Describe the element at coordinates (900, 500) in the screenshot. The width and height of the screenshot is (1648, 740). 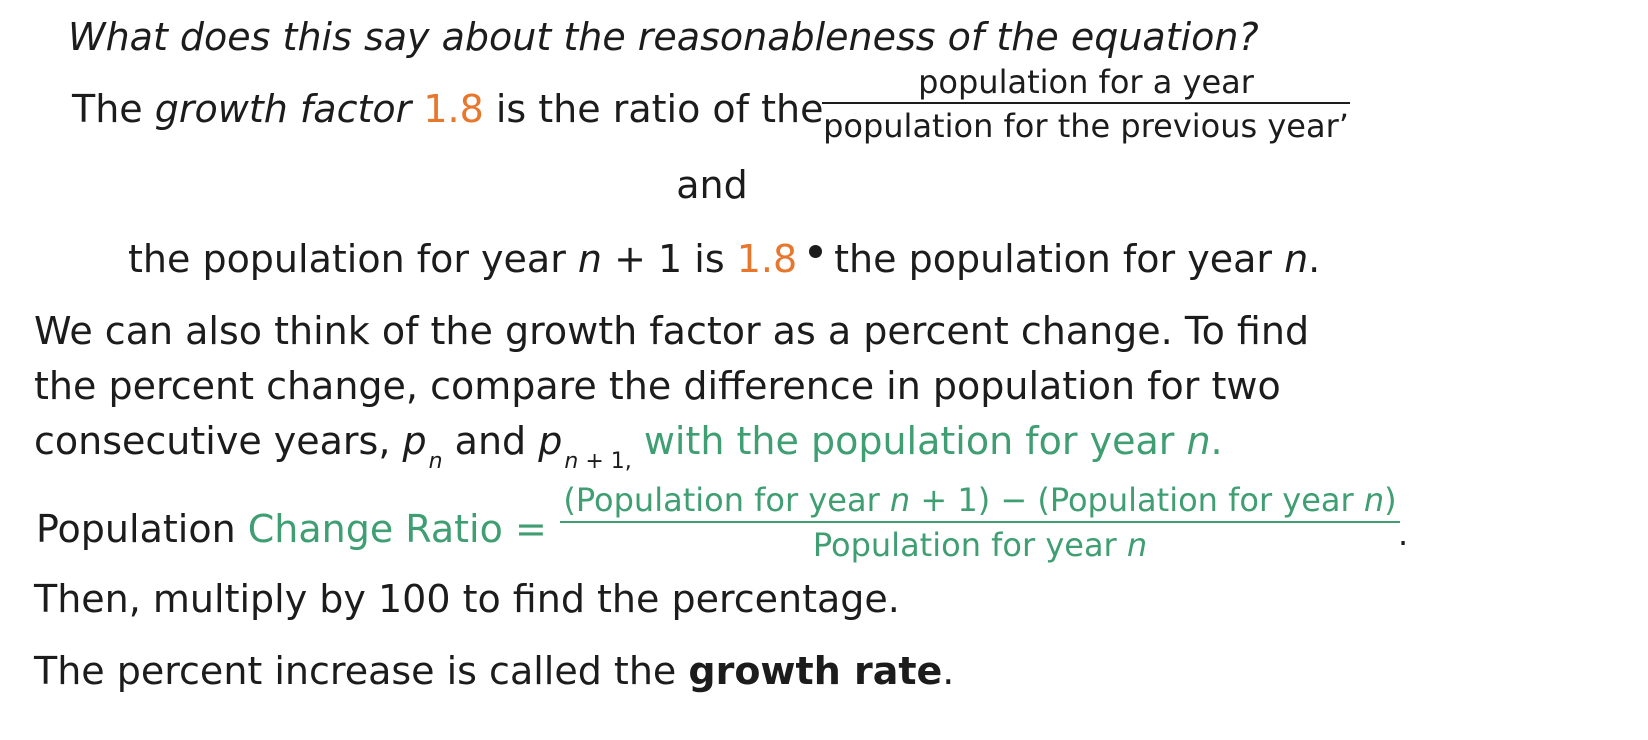
I see `num-n1: n` at that location.